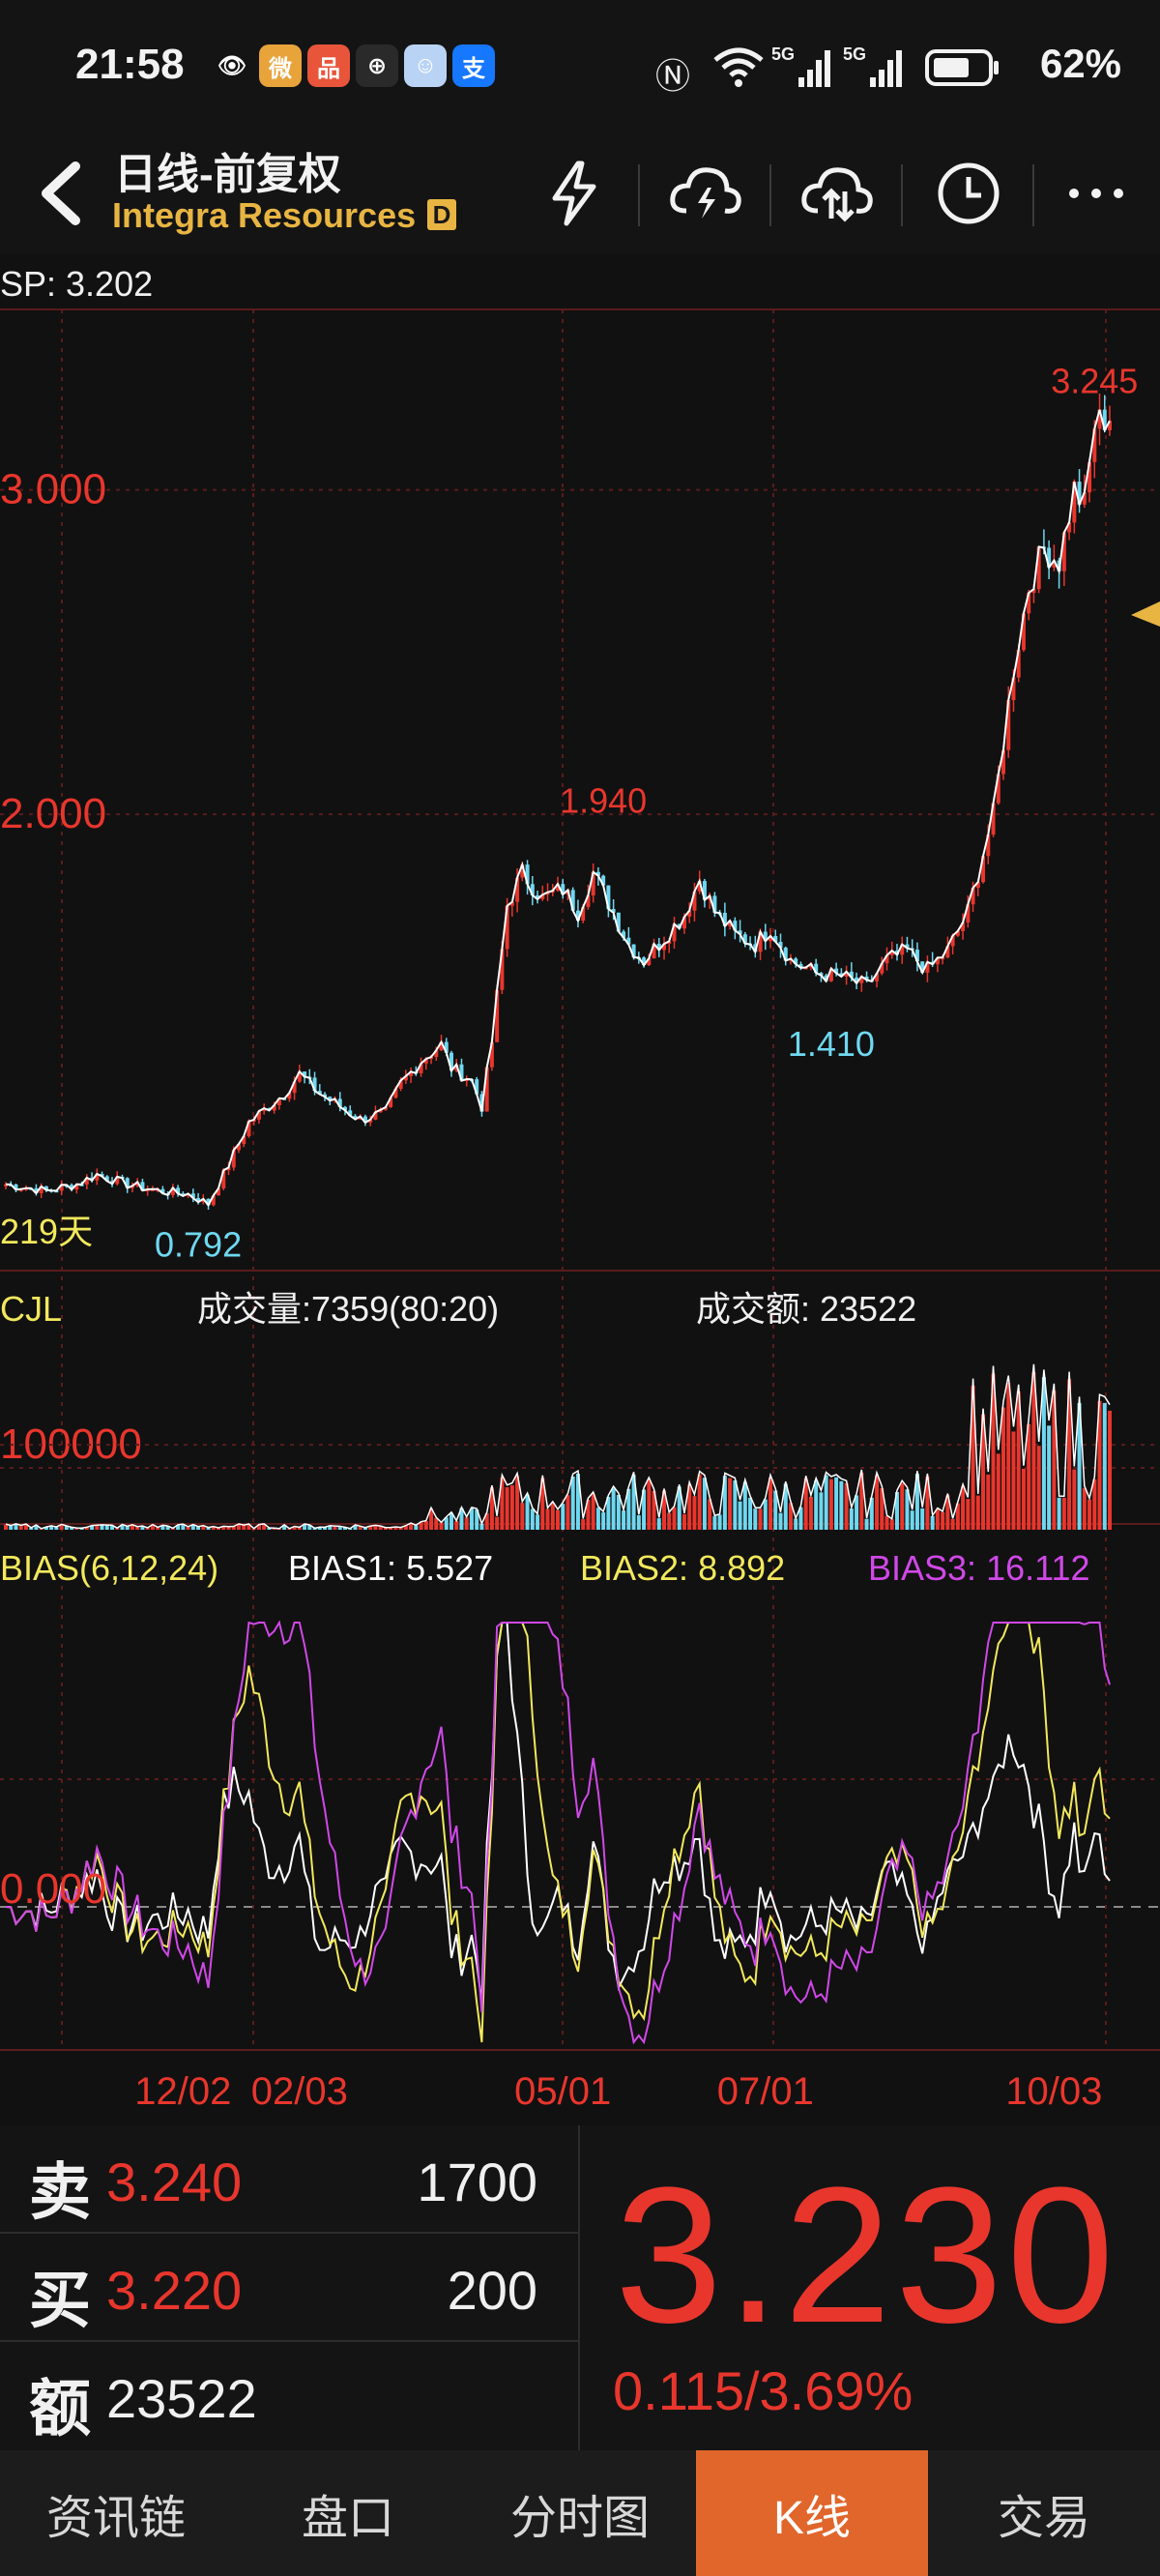  I want to click on last-price: 3.230, so click(867, 2255).